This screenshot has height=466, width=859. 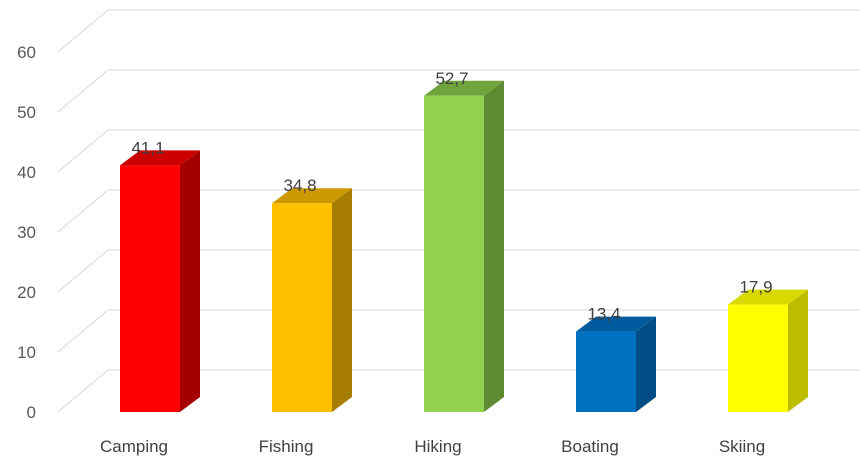 I want to click on y-axis-ticks: 0 10 20 30 40 50 60, so click(x=26, y=232).